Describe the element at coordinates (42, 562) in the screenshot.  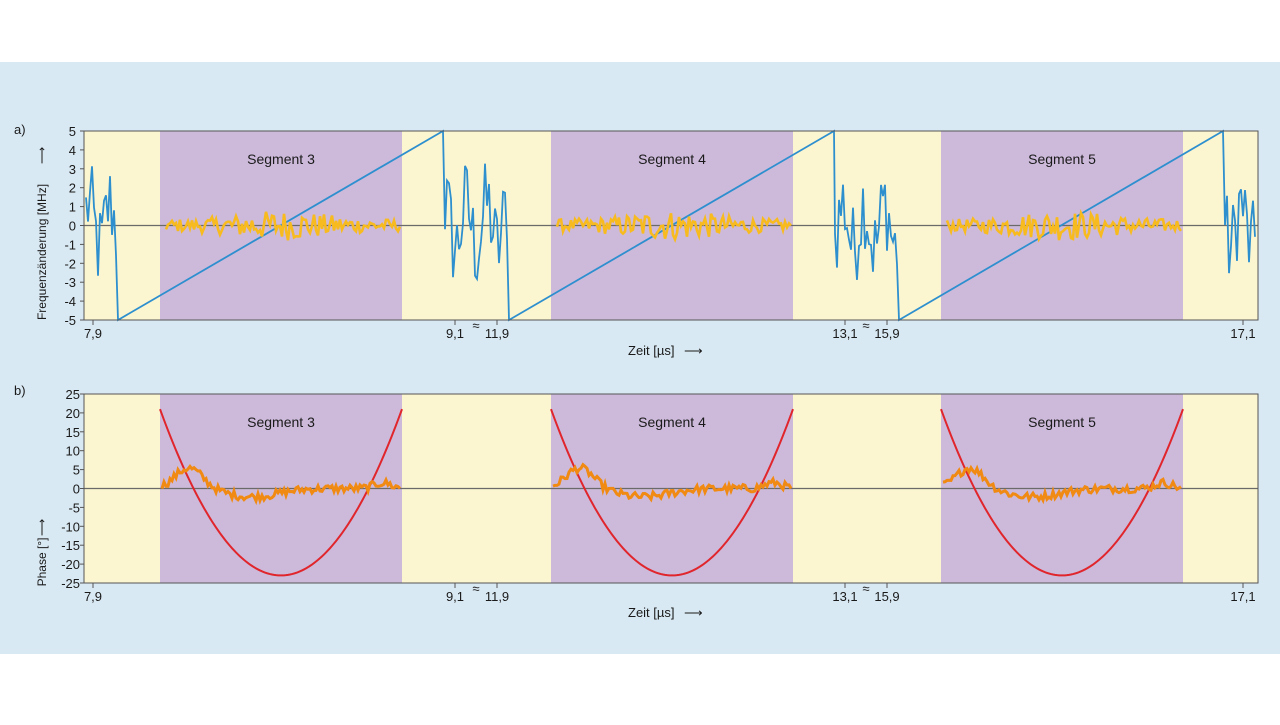
I see `panel-b-ylabel: Phase [°]` at that location.